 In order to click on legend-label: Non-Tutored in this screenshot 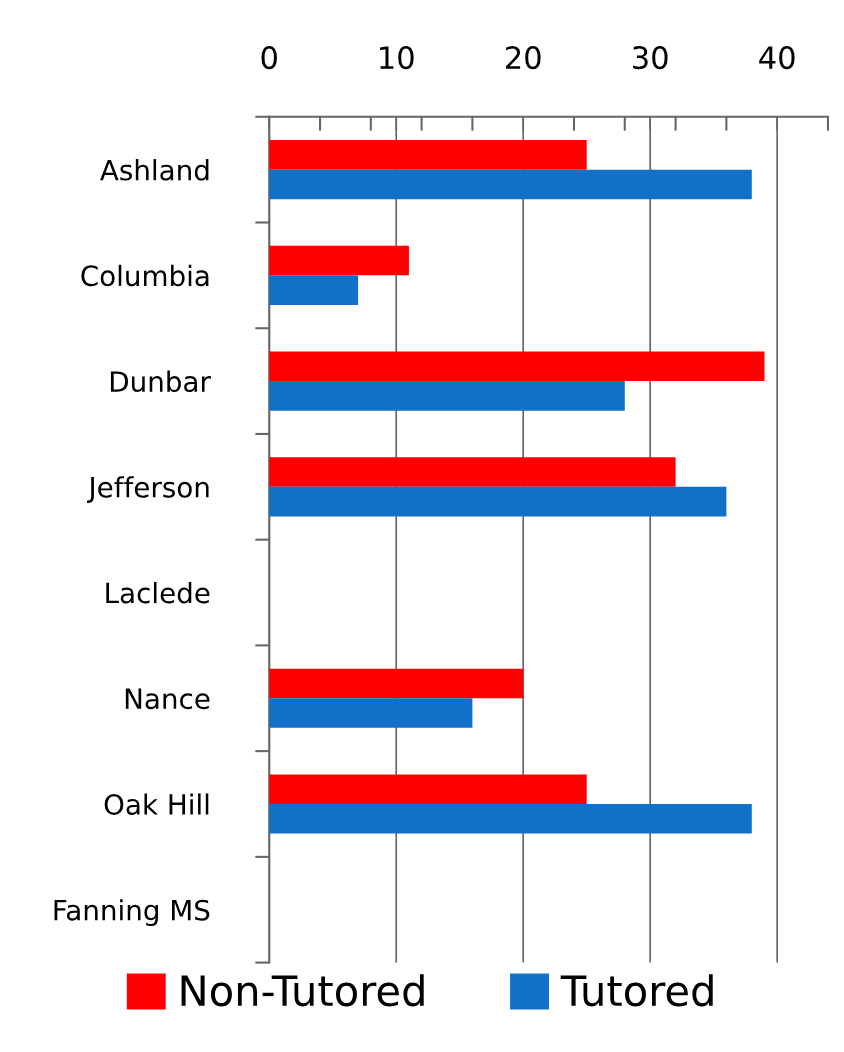, I will do `click(302, 990)`.